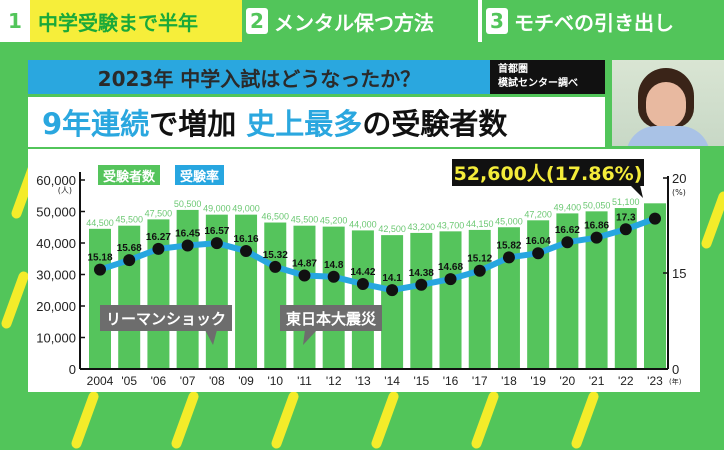  I want to click on rate-point-'22, so click(625, 229).